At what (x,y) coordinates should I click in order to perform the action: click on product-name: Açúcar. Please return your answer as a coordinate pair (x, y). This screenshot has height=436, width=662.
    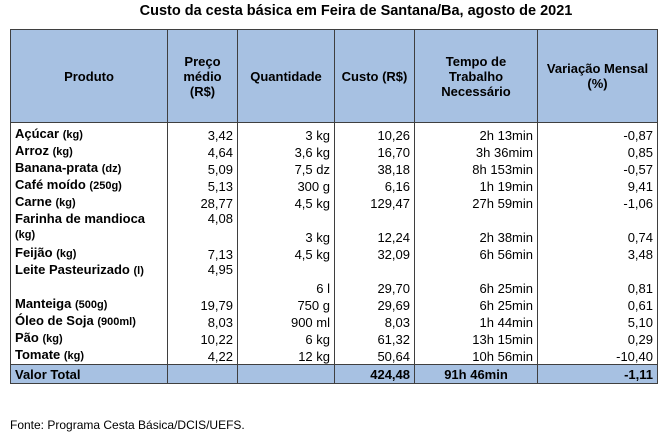
    Looking at the image, I should click on (37, 133).